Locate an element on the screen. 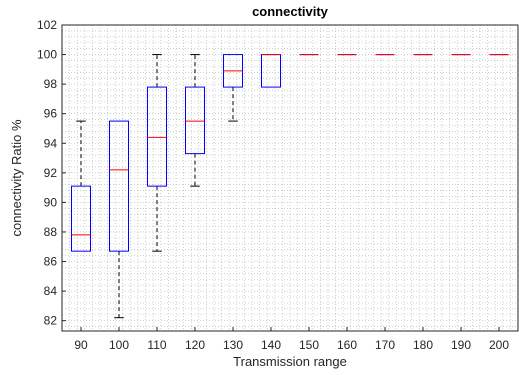  x-tick-label: 170 is located at coordinates (385, 345).